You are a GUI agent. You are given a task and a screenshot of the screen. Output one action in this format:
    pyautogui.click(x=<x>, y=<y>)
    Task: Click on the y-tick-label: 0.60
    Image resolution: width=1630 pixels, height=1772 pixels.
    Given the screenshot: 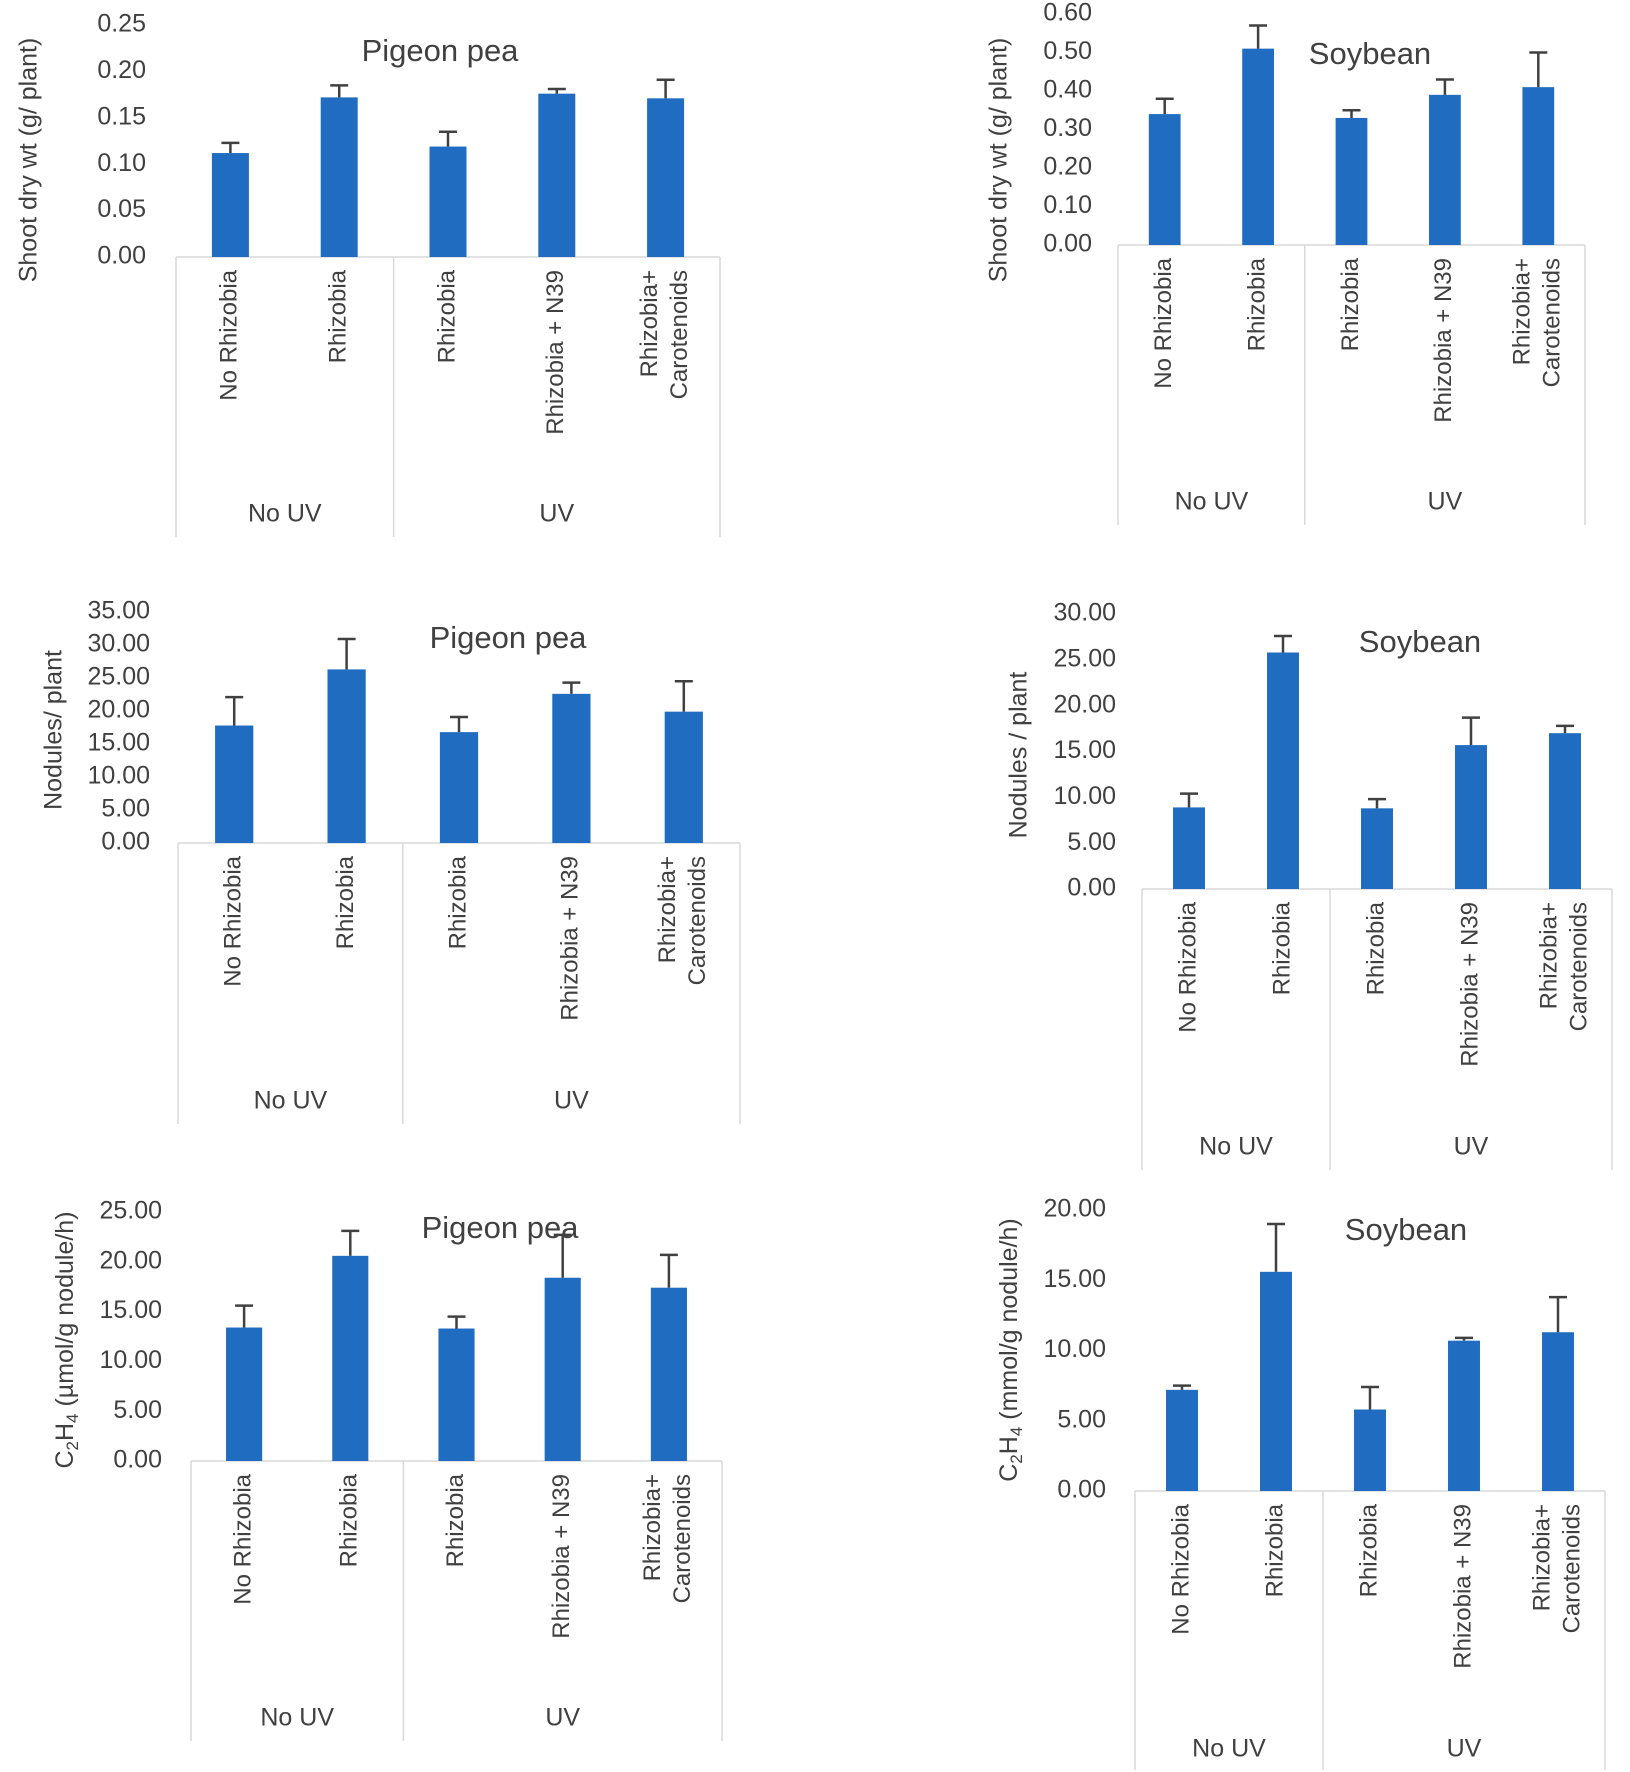 What is the action you would take?
    pyautogui.click(x=1067, y=13)
    